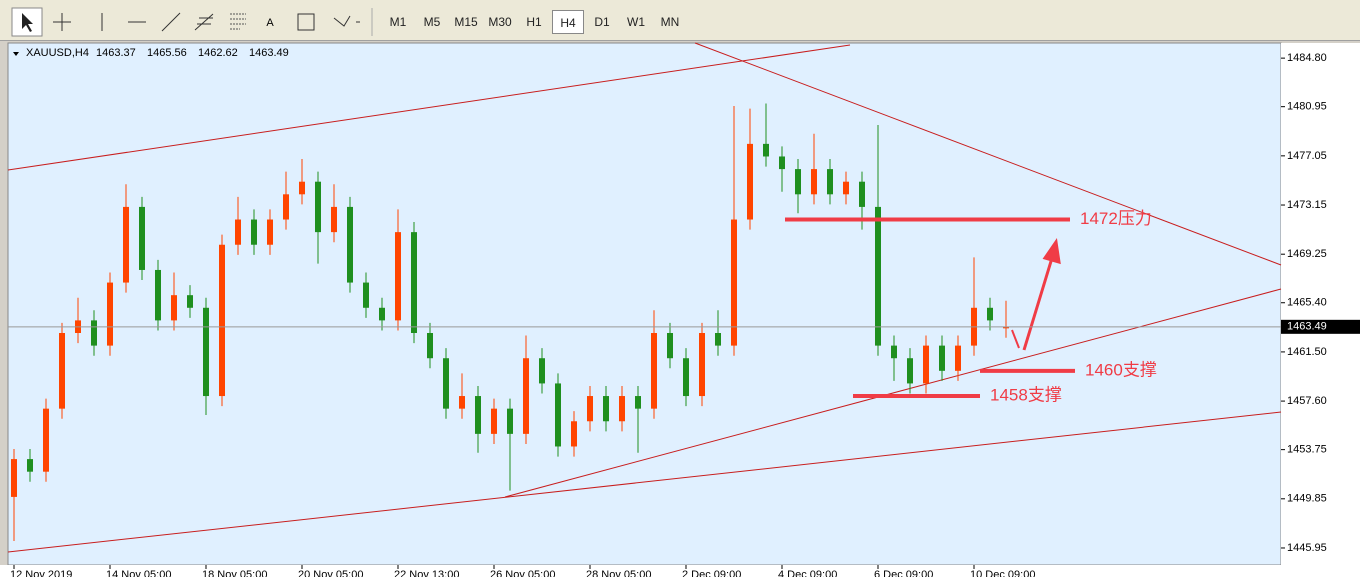 Image resolution: width=1360 pixels, height=577 pixels. I want to click on arrow, so click(1036, 294).